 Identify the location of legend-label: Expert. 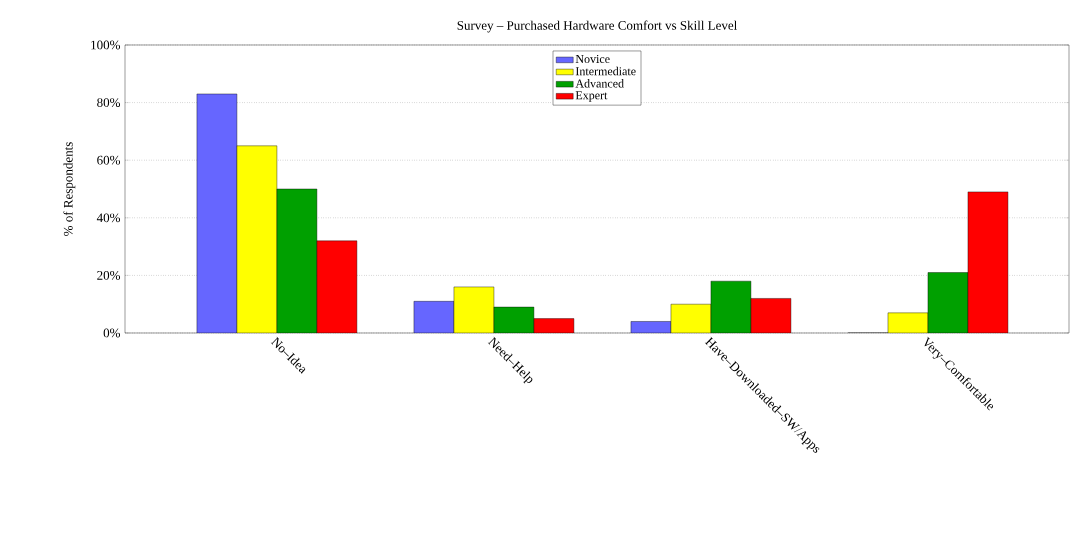
(591, 96).